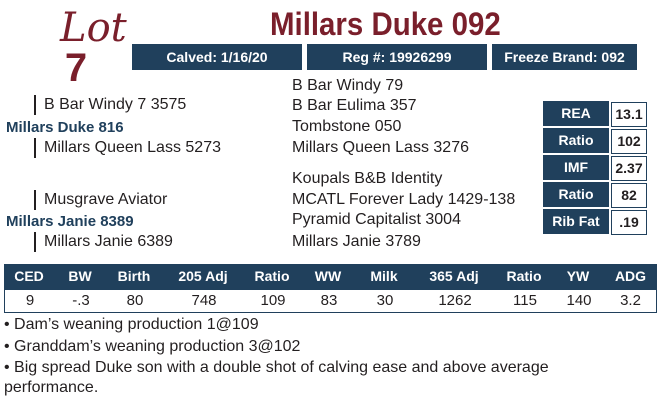  What do you see at coordinates (100, 200) in the screenshot?
I see `dam-sire: Musgrave Aviator` at bounding box center [100, 200].